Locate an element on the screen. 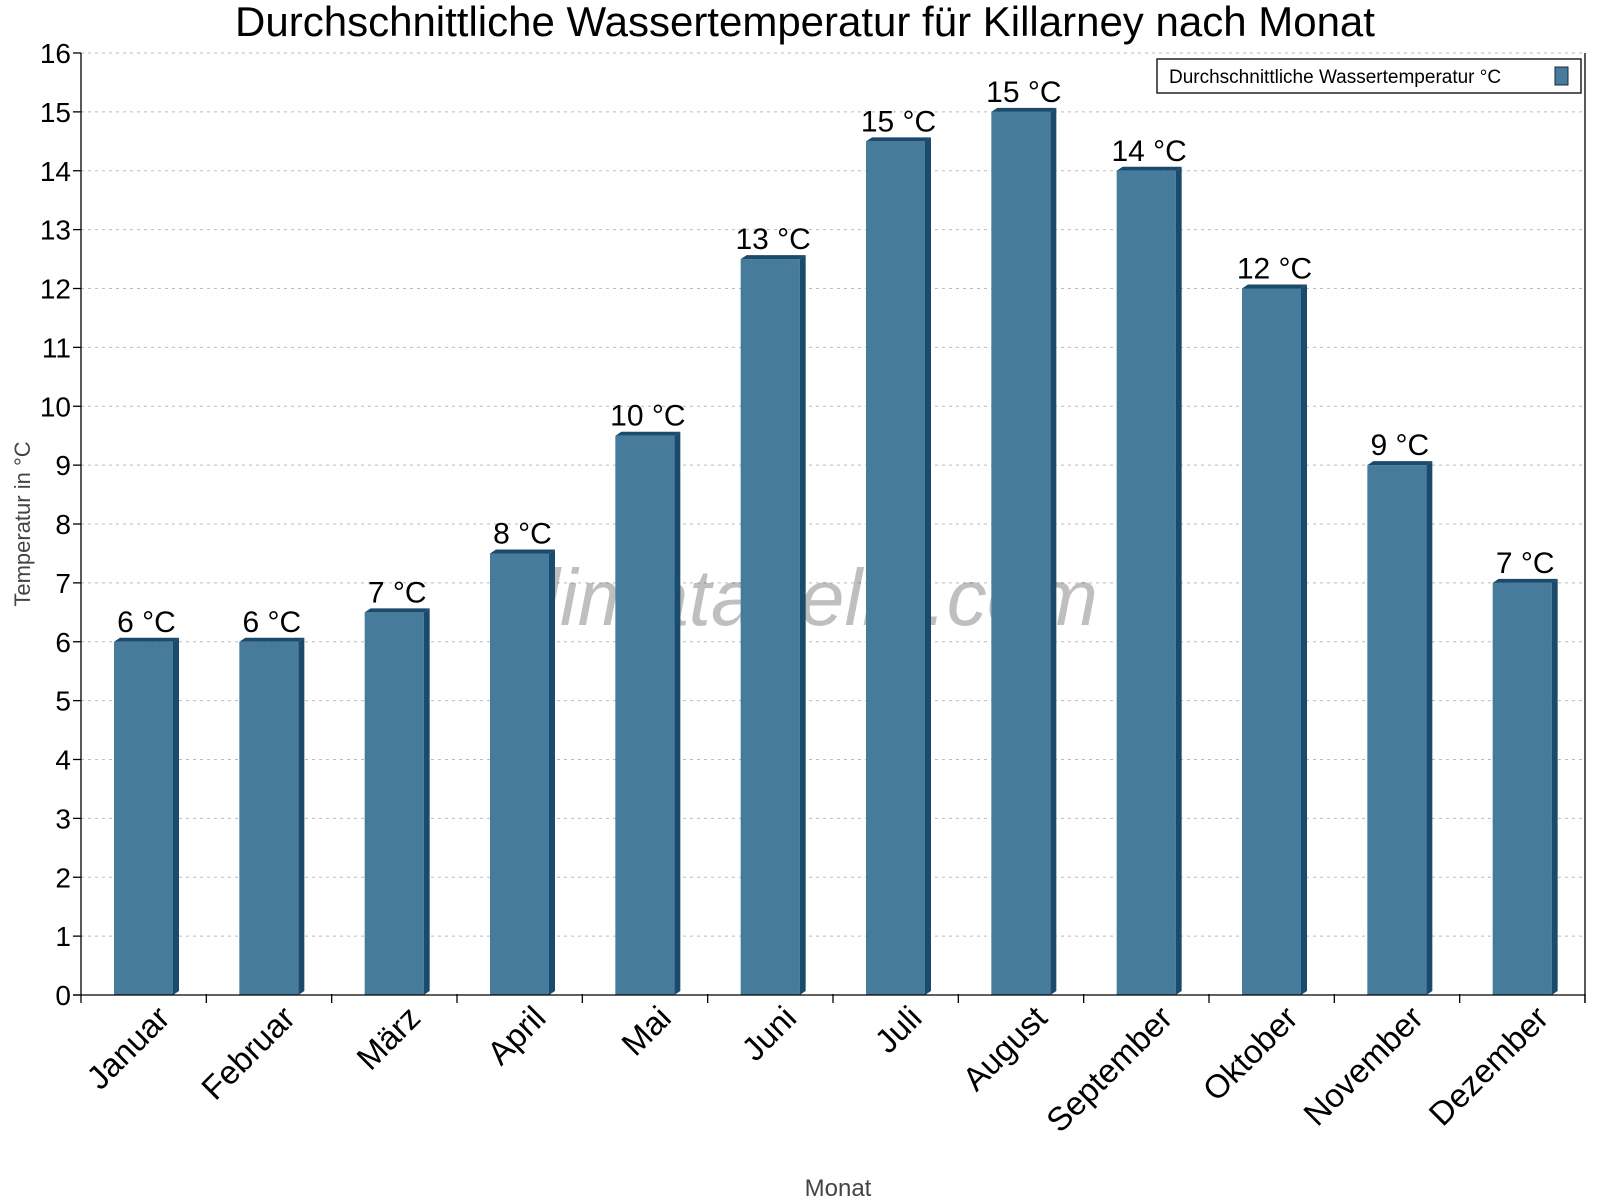  x-tick-label: März is located at coordinates (388, 1038).